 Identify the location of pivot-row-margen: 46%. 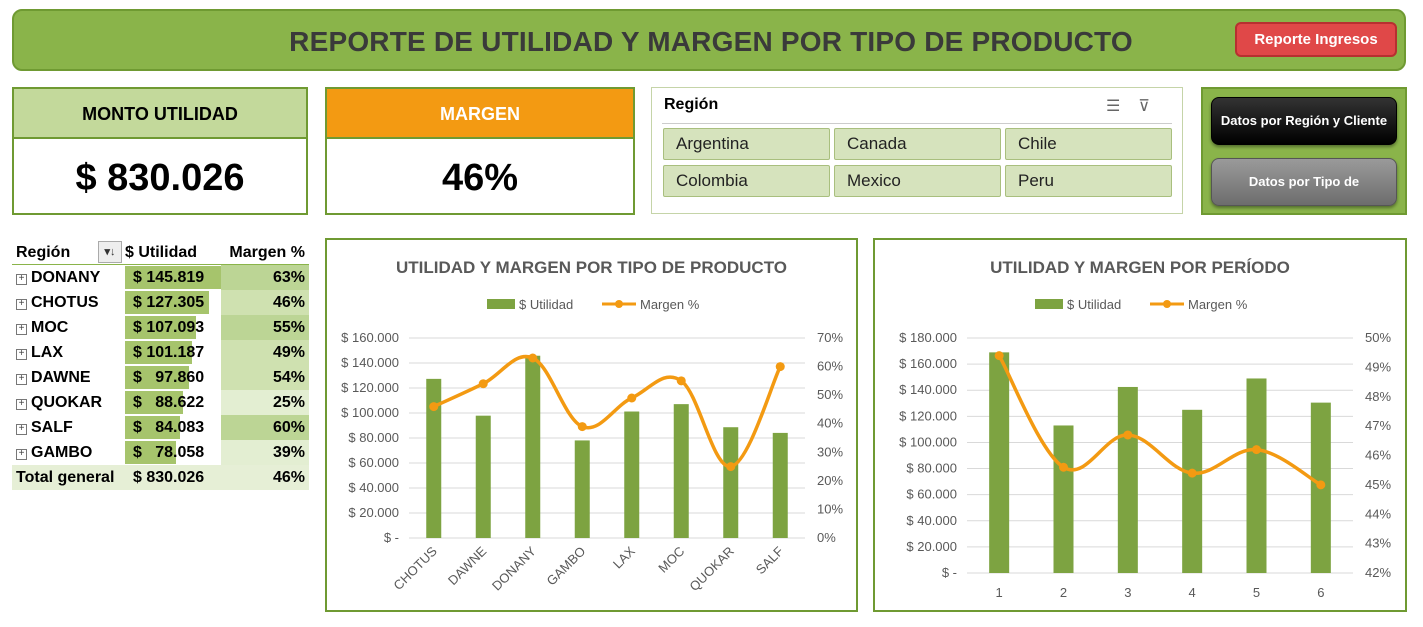
(265, 302).